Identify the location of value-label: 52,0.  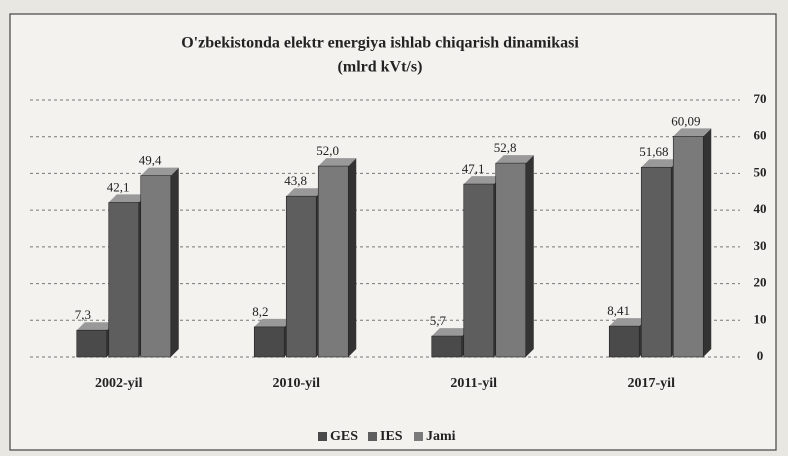
(327, 150).